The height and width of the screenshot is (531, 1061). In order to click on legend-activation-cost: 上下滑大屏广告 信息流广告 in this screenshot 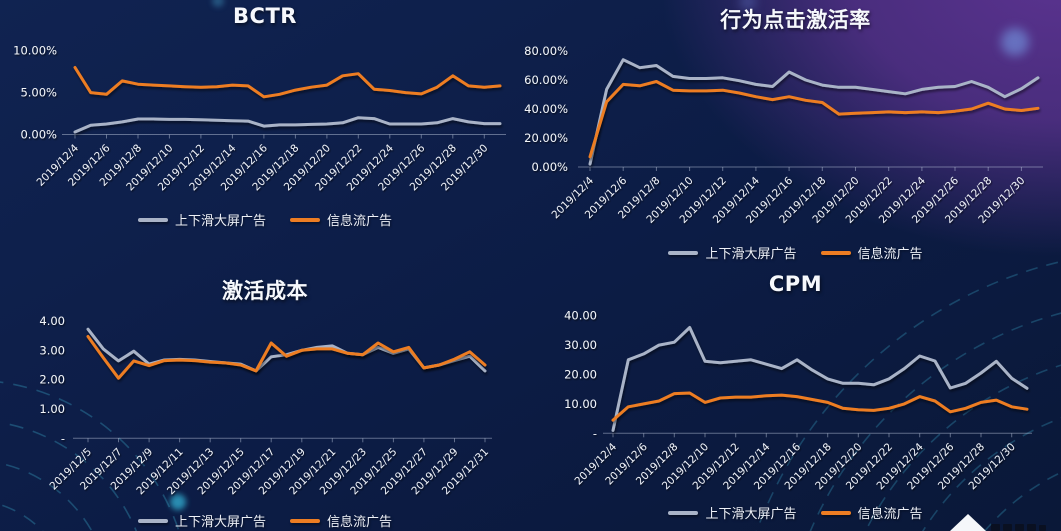, I will do `click(265, 520)`.